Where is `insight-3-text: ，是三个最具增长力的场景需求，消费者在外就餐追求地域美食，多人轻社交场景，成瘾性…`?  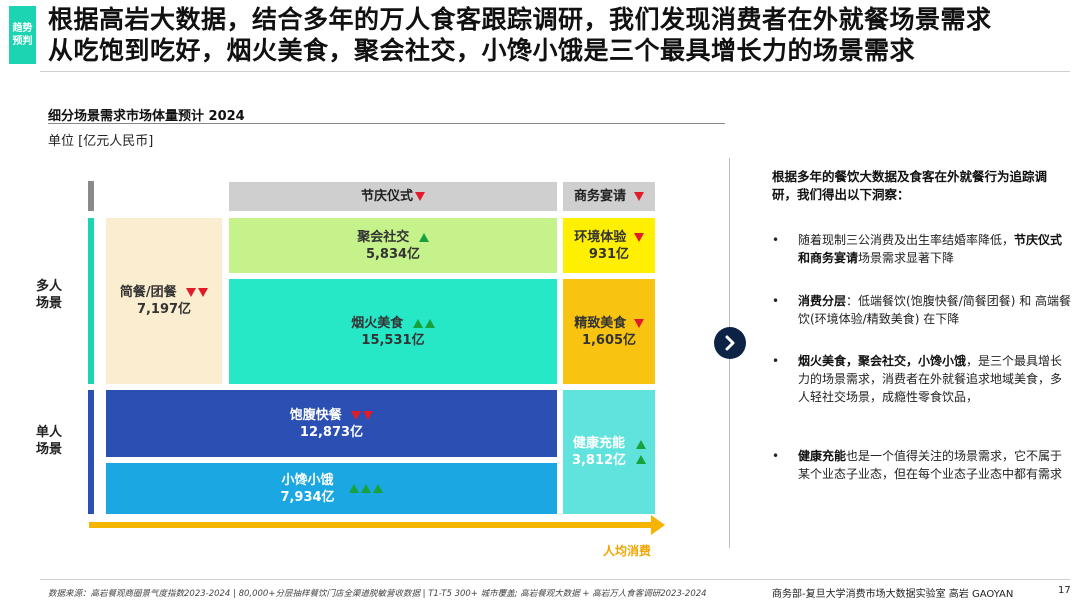 insight-3-text: ，是三个最具增长力的场景需求，消费者在外就餐追求地域美食，多人轻社交场景，成瘾性… is located at coordinates (930, 379).